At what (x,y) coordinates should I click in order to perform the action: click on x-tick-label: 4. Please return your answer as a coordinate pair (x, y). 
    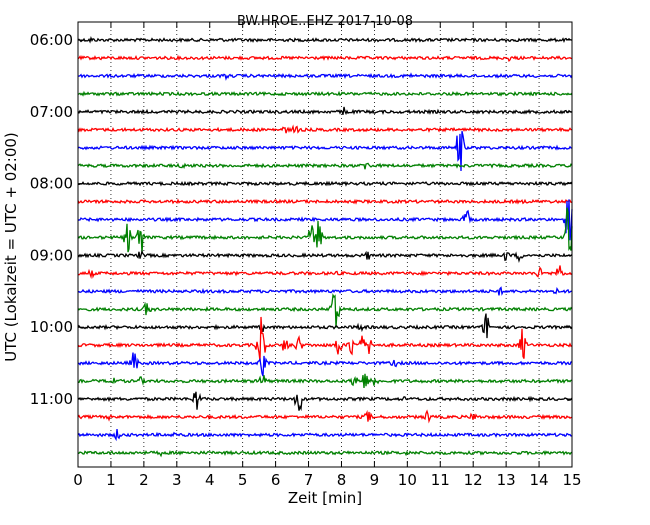
    Looking at the image, I should click on (210, 480).